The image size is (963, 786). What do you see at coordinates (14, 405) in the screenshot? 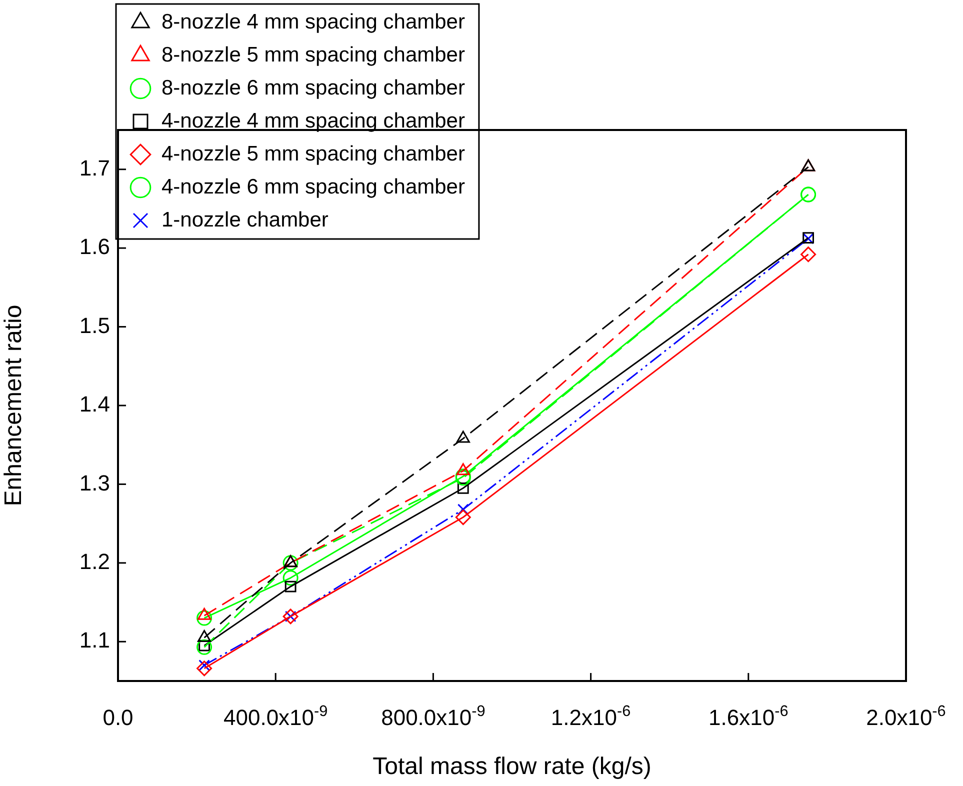
I see `y-axis-title: Enhancement ratio` at bounding box center [14, 405].